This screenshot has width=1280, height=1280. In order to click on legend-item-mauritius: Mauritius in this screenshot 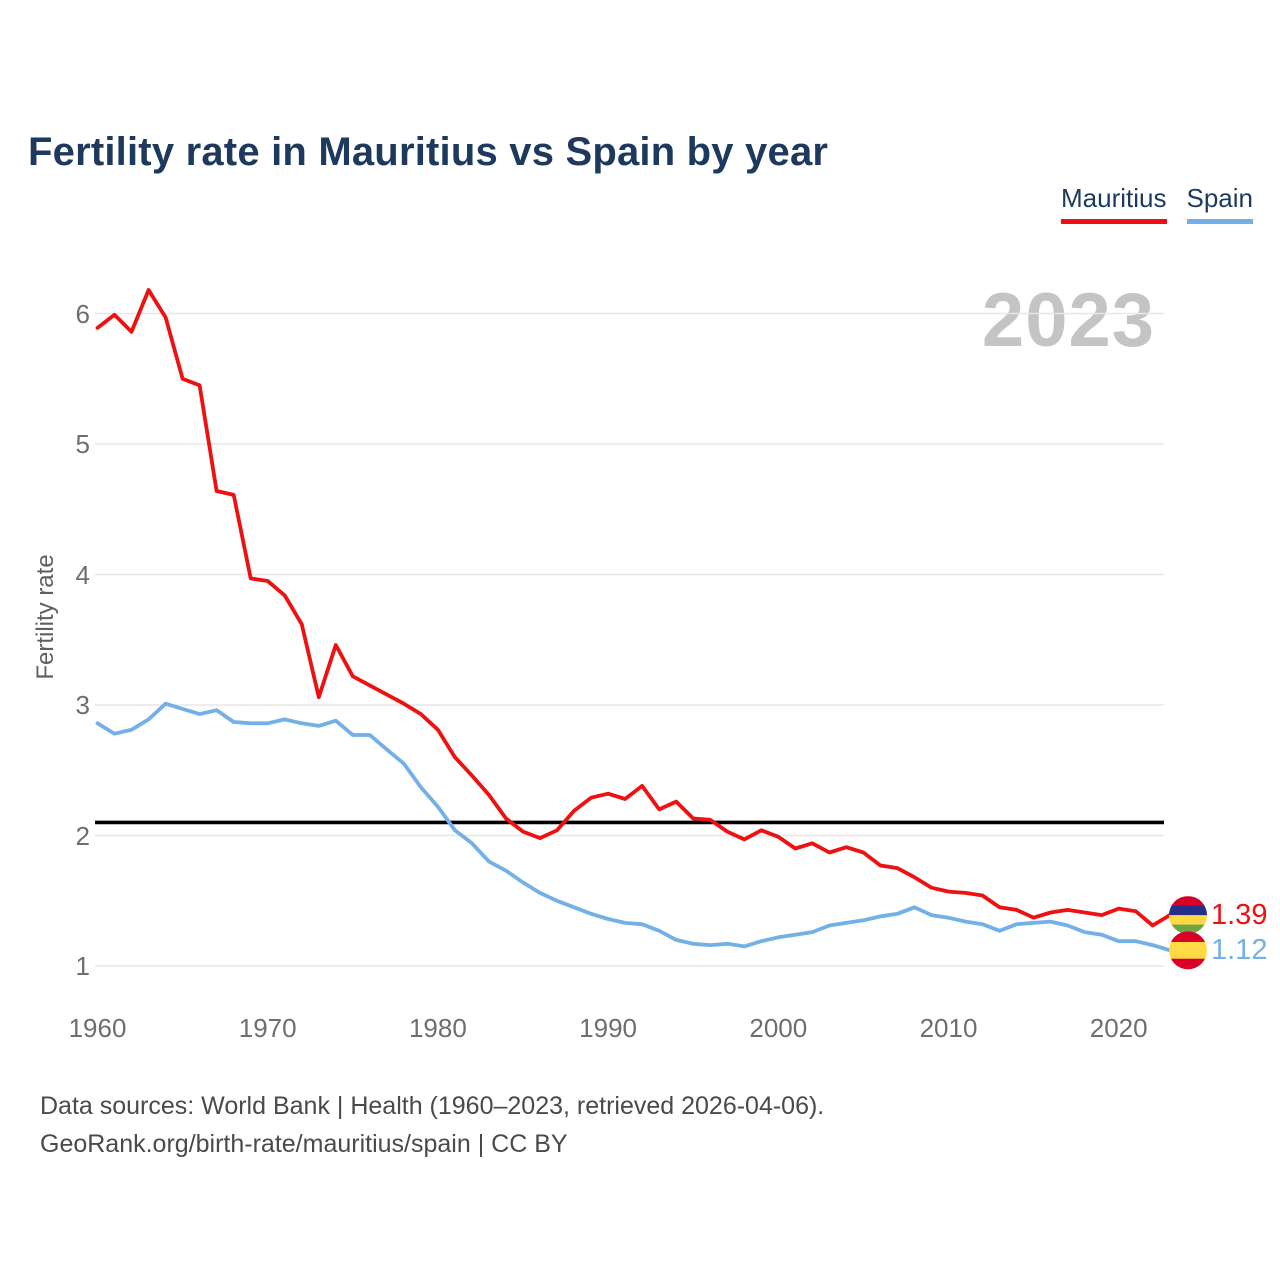, I will do `click(1114, 203)`.